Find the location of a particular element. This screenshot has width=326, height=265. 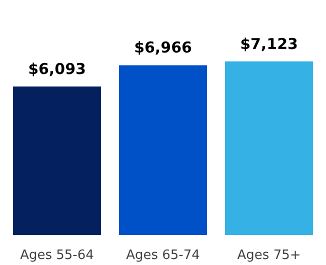

x-tick-label: Ages 65-74 is located at coordinates (163, 255).